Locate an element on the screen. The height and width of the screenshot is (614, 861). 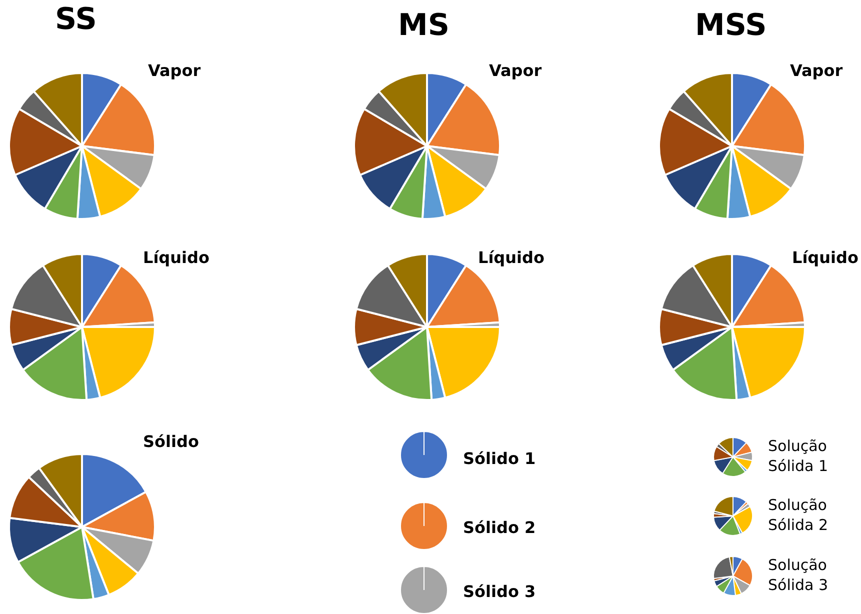
text: Solução Sólida 3 is located at coordinates (799, 575).